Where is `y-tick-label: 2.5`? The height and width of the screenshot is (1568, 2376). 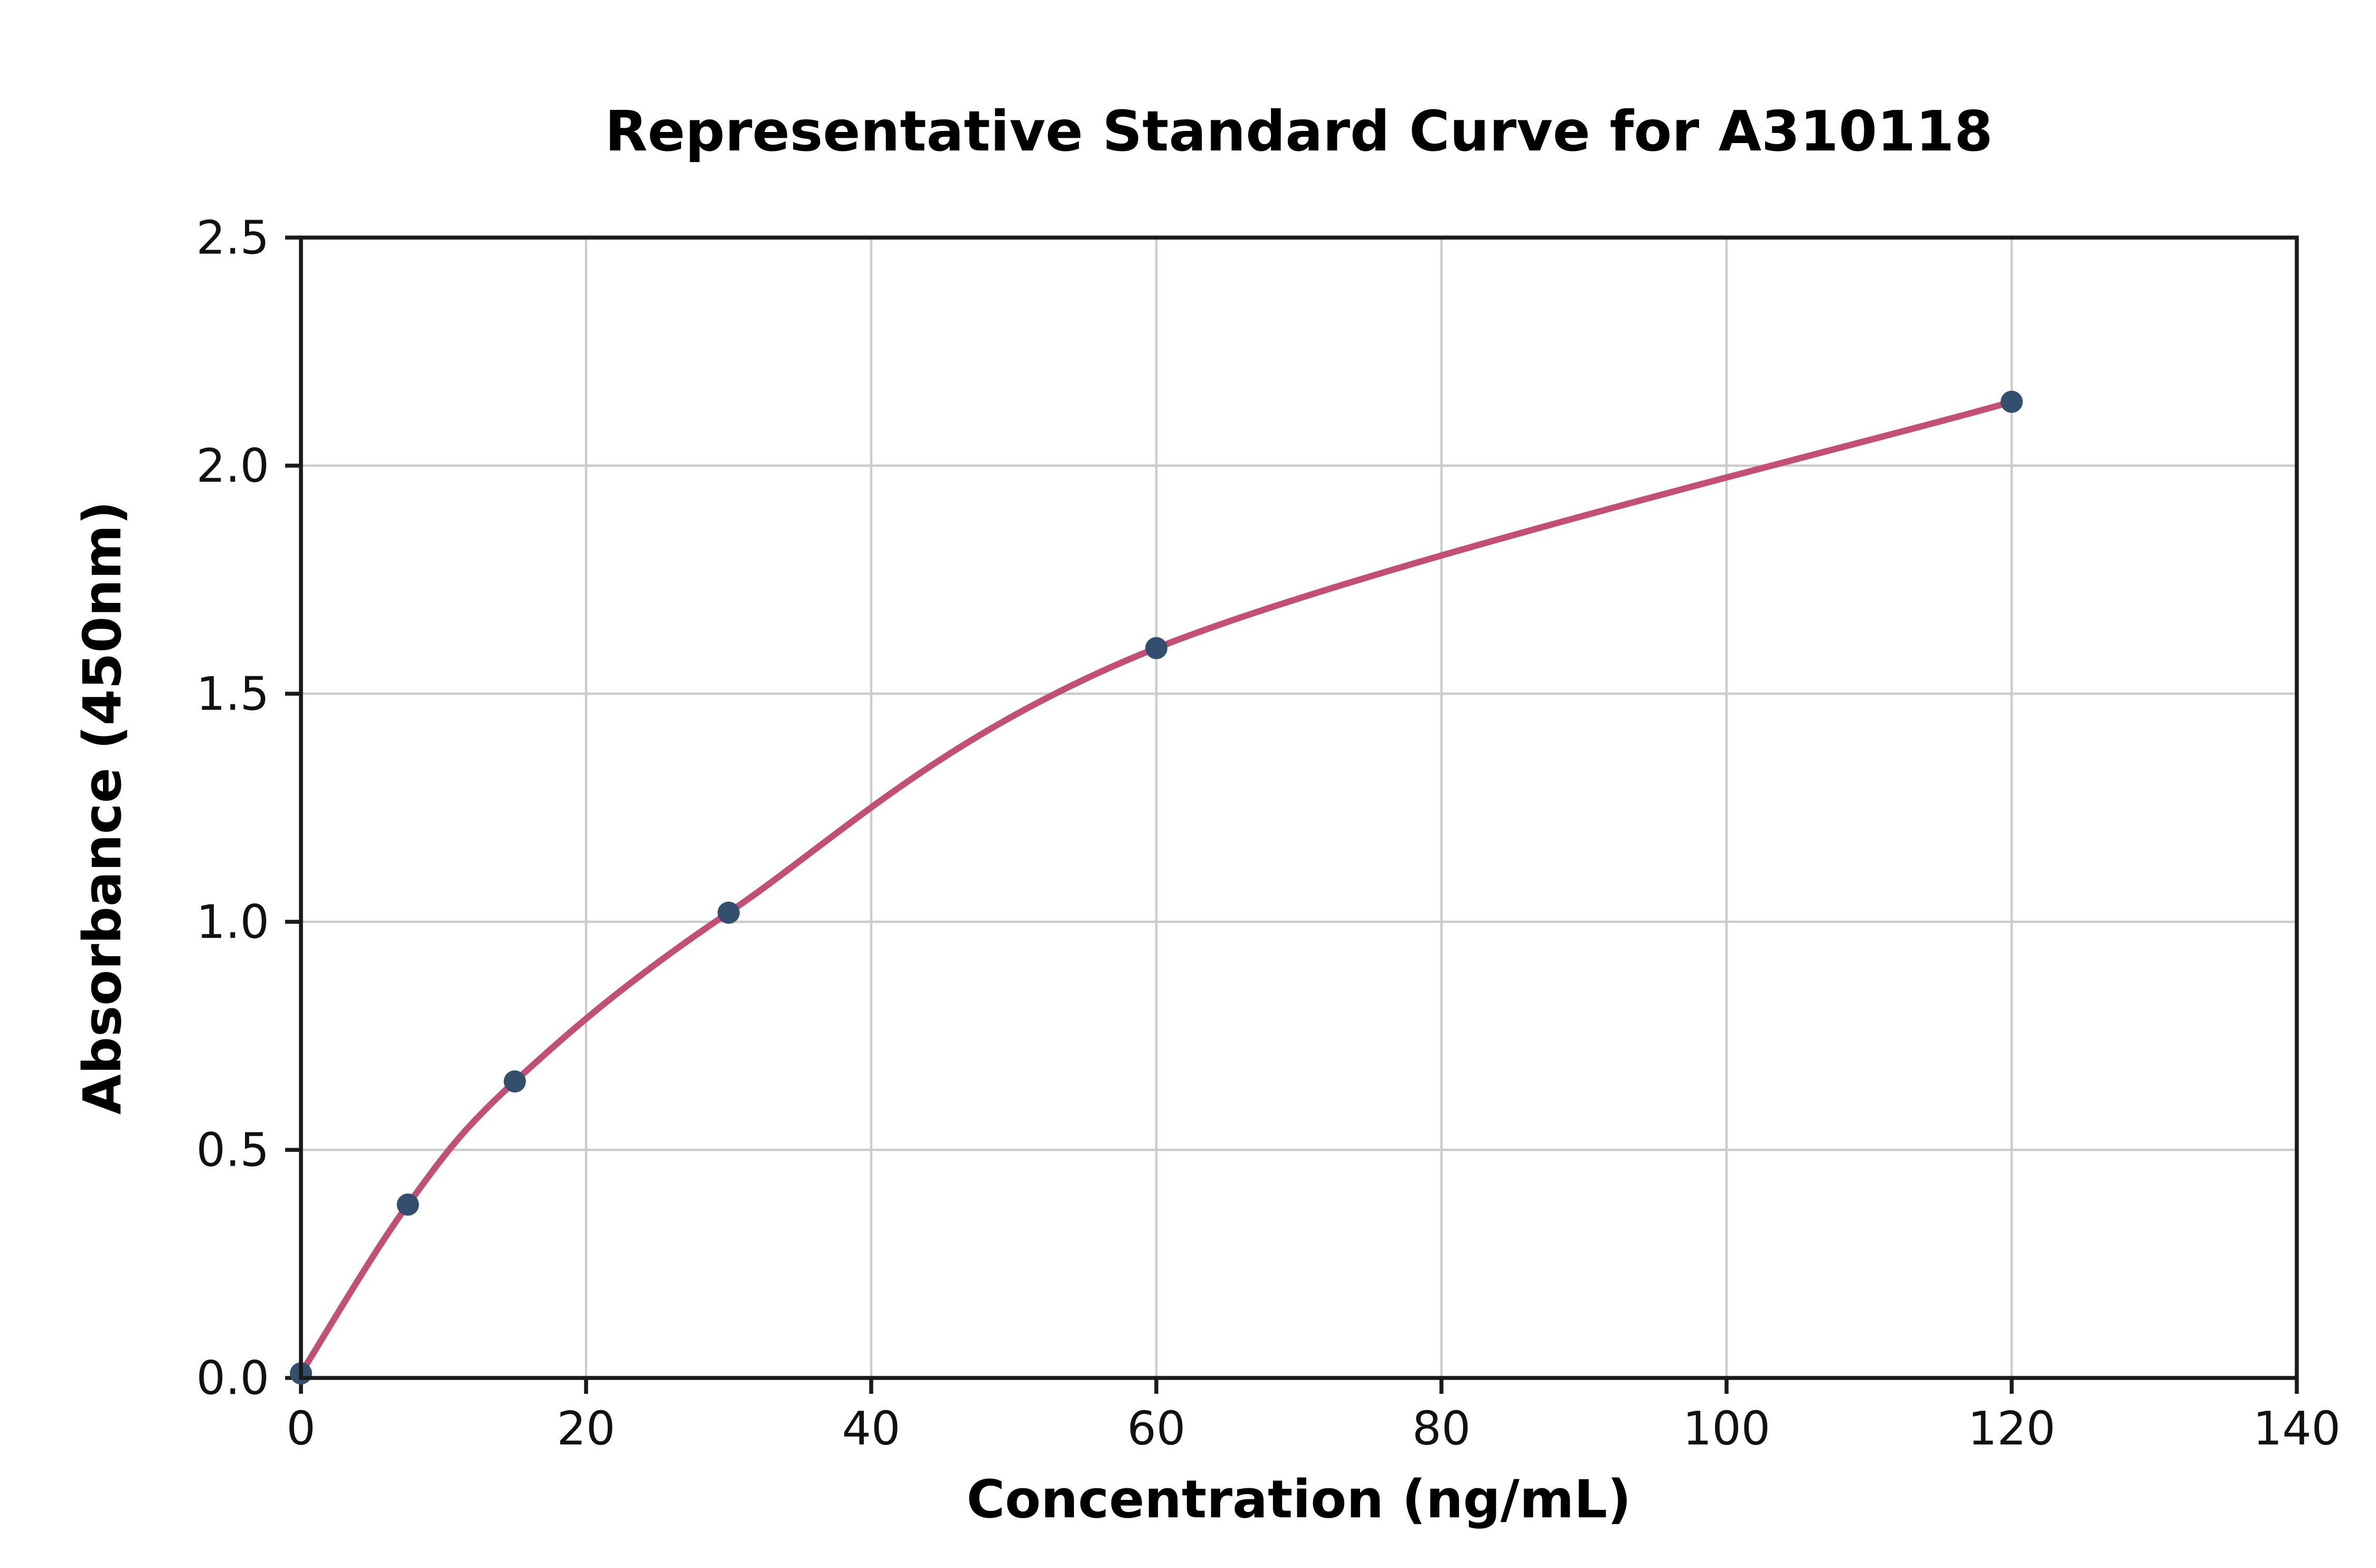
y-tick-label: 2.5 is located at coordinates (233, 238).